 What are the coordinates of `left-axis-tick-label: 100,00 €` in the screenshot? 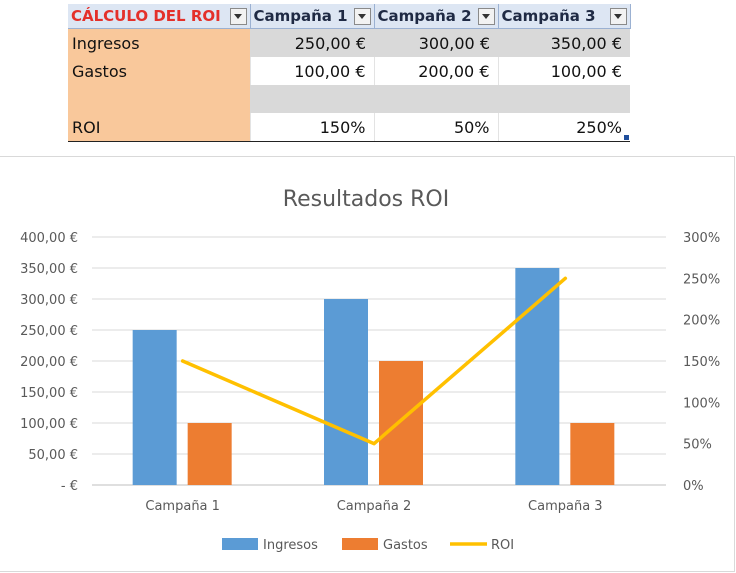 It's located at (49, 424).